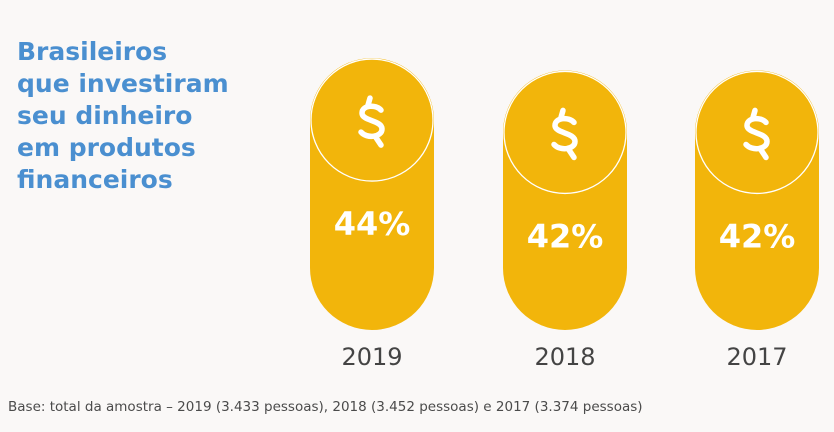 This screenshot has height=432, width=834. I want to click on title-line: seu dinheiro, so click(105, 115).